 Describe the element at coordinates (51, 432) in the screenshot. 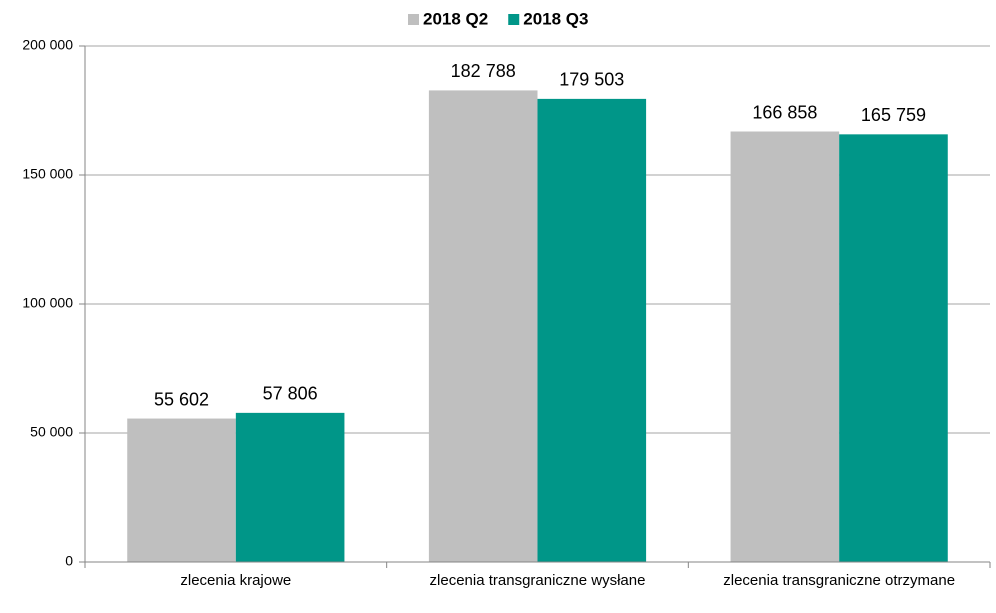

I see `y-tick-label: 50 000` at that location.